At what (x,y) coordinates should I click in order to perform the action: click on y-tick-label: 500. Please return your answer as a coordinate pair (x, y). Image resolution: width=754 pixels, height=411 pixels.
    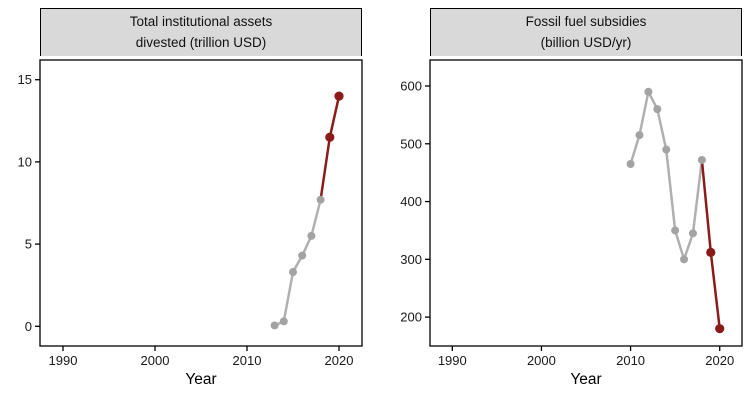
    Looking at the image, I should click on (411, 143).